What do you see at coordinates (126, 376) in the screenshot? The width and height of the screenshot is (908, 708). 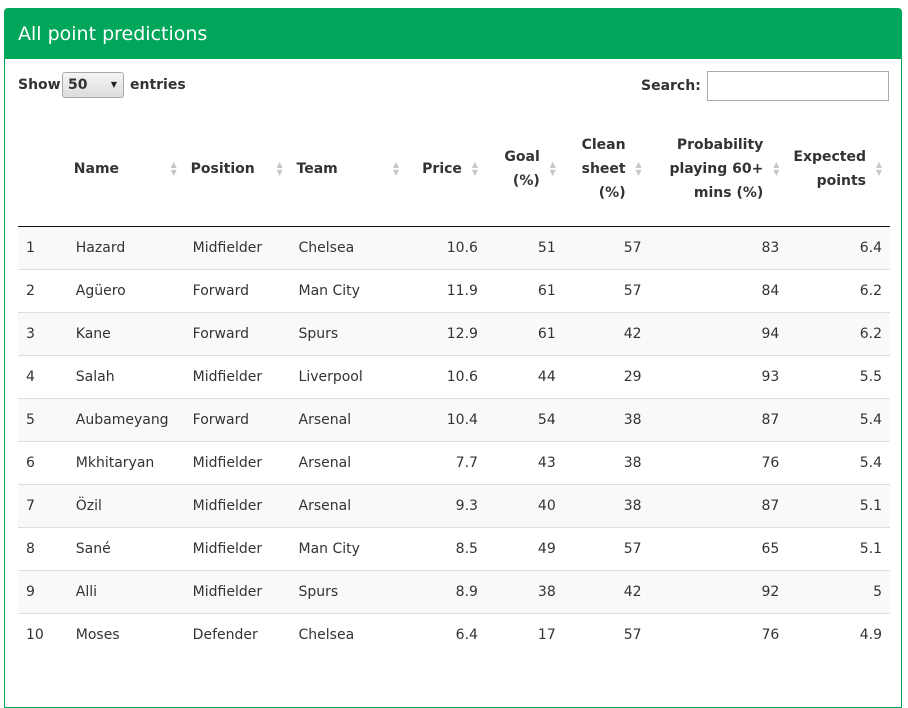 I see `table-cell: Salah` at bounding box center [126, 376].